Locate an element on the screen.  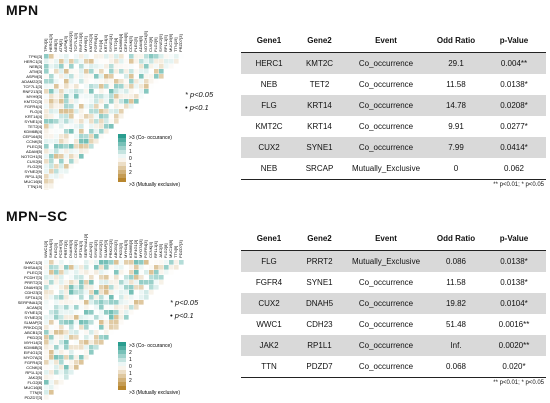
col-p-value: p-Value is located at coordinates (514, 41).